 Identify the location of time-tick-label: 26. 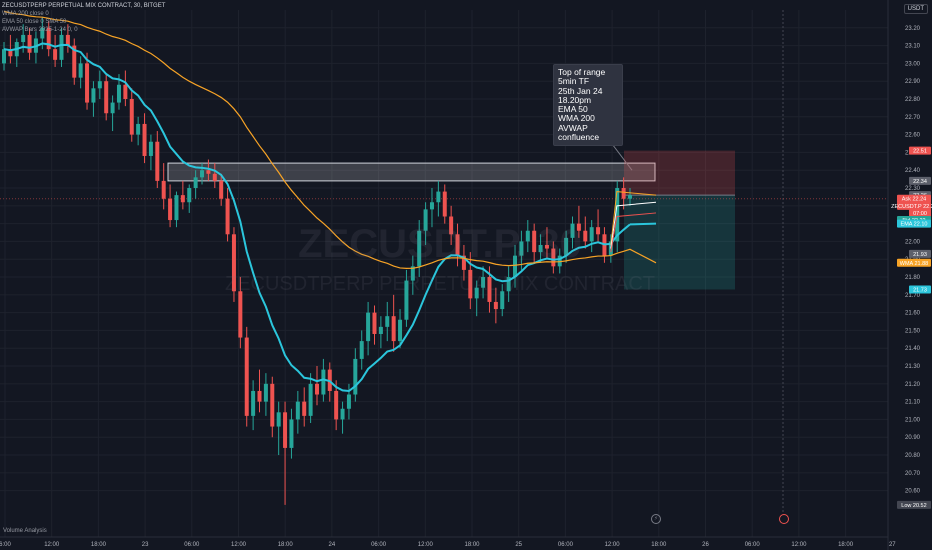
(705, 545).